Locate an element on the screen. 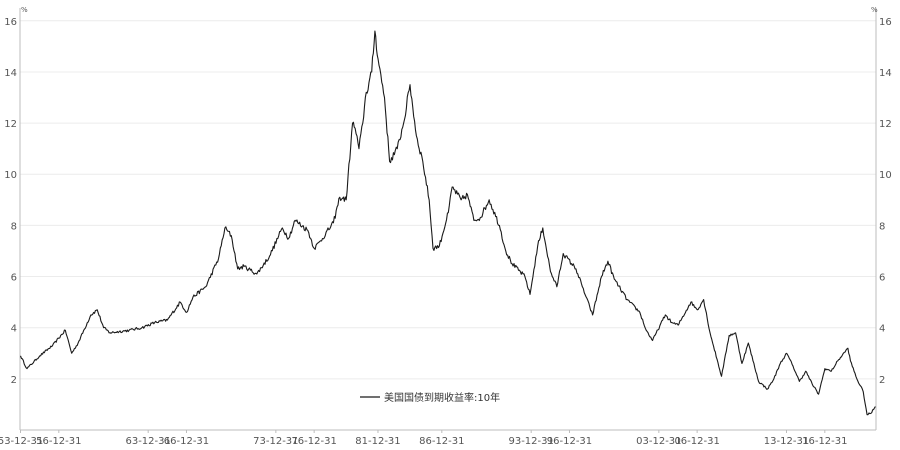  y-tick-label-left: 4 is located at coordinates (14, 329).